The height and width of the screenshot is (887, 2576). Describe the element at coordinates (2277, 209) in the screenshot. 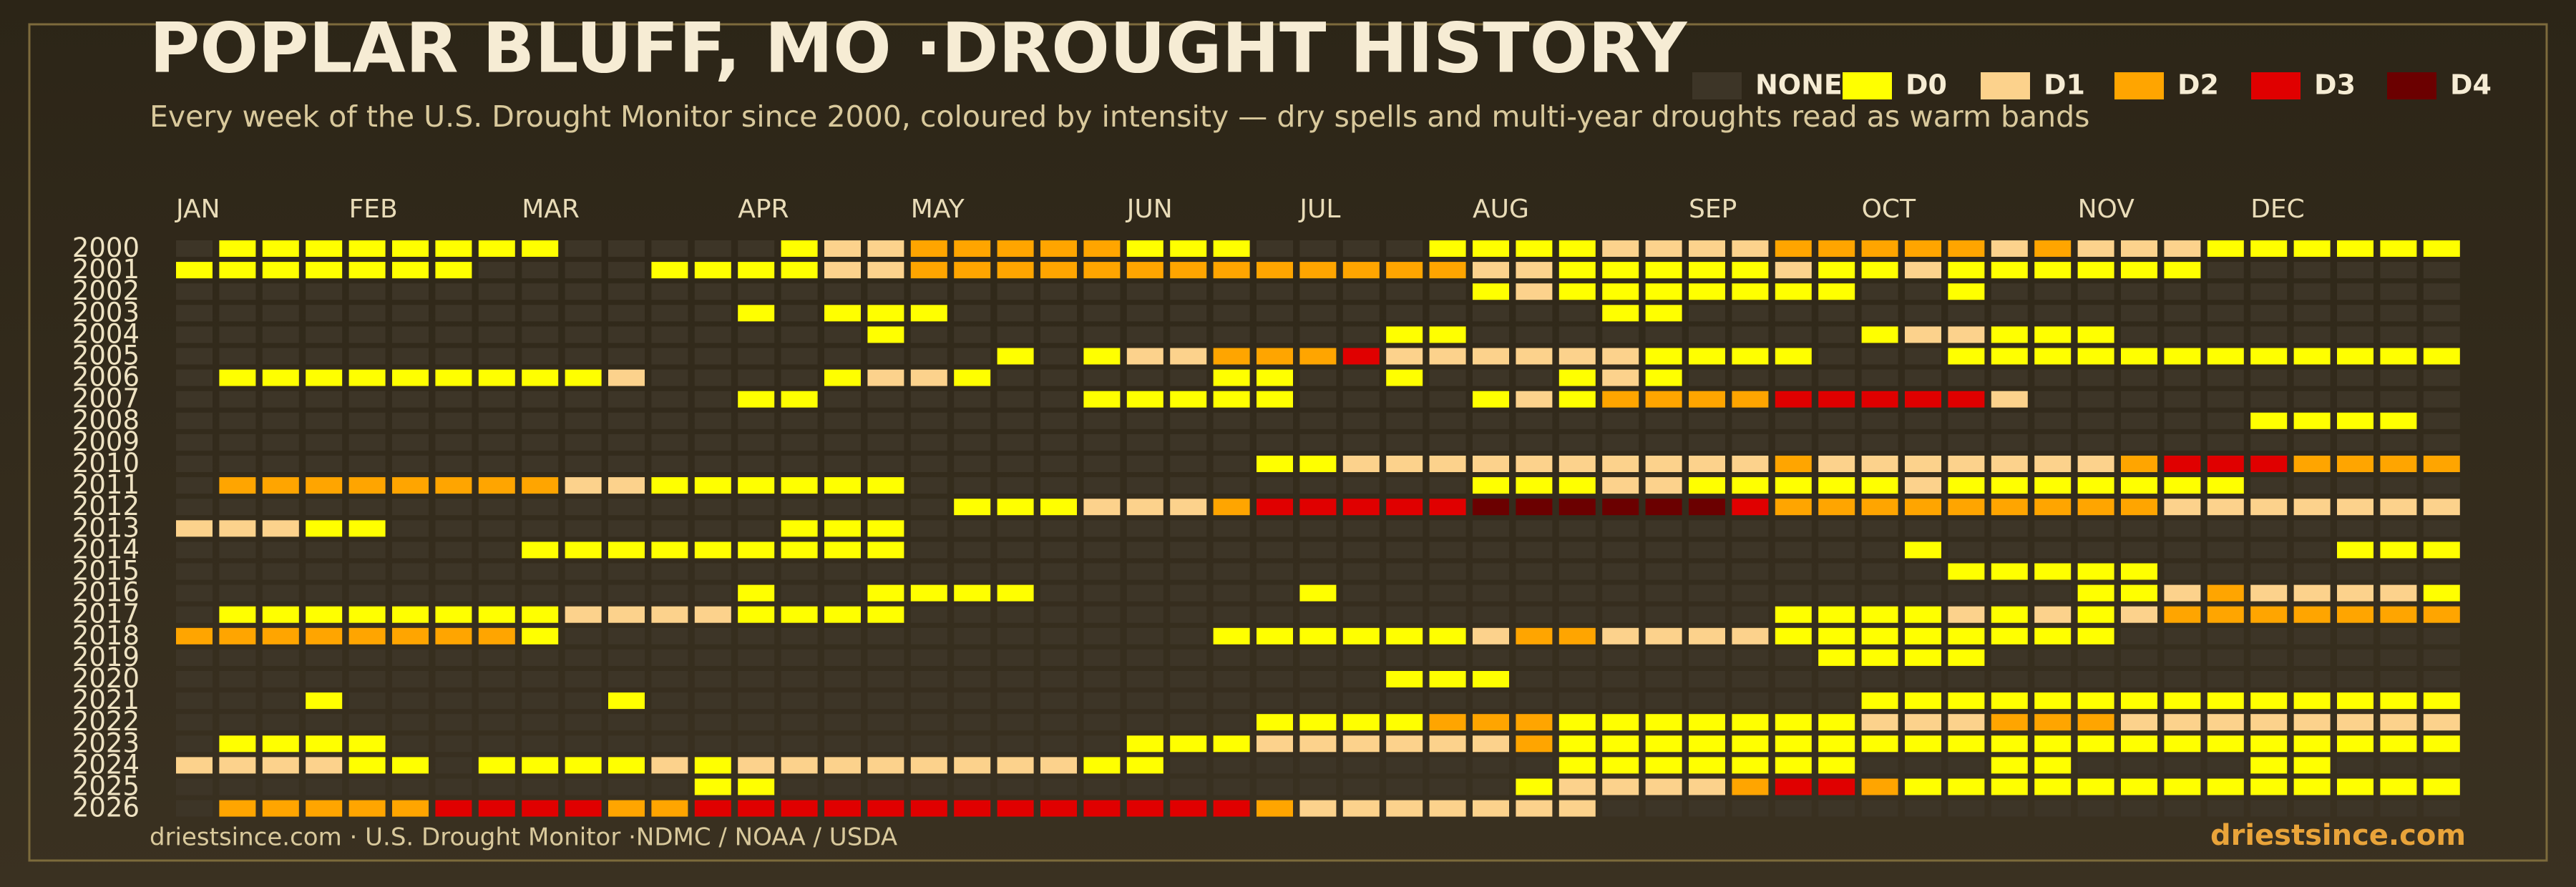

I see `month-label: DEC` at that location.